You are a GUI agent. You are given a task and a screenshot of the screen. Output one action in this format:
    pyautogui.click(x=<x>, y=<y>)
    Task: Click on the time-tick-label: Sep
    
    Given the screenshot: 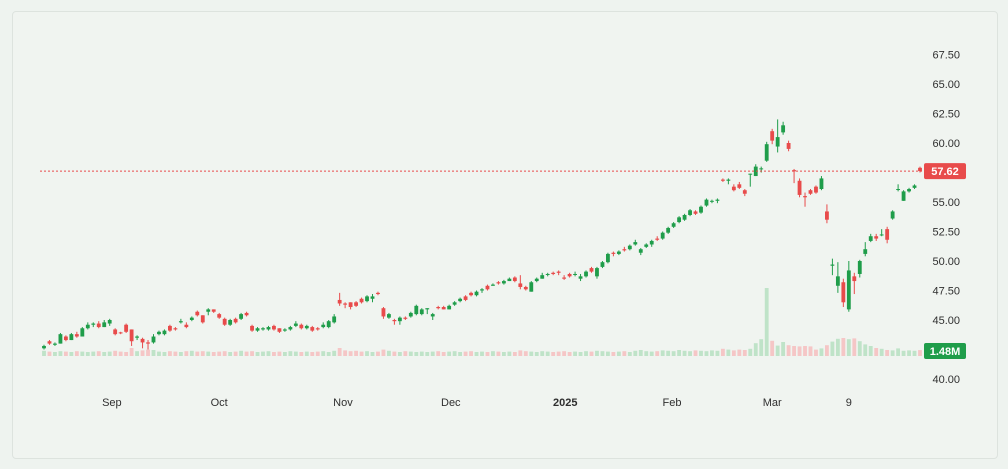 What is the action you would take?
    pyautogui.click(x=112, y=403)
    